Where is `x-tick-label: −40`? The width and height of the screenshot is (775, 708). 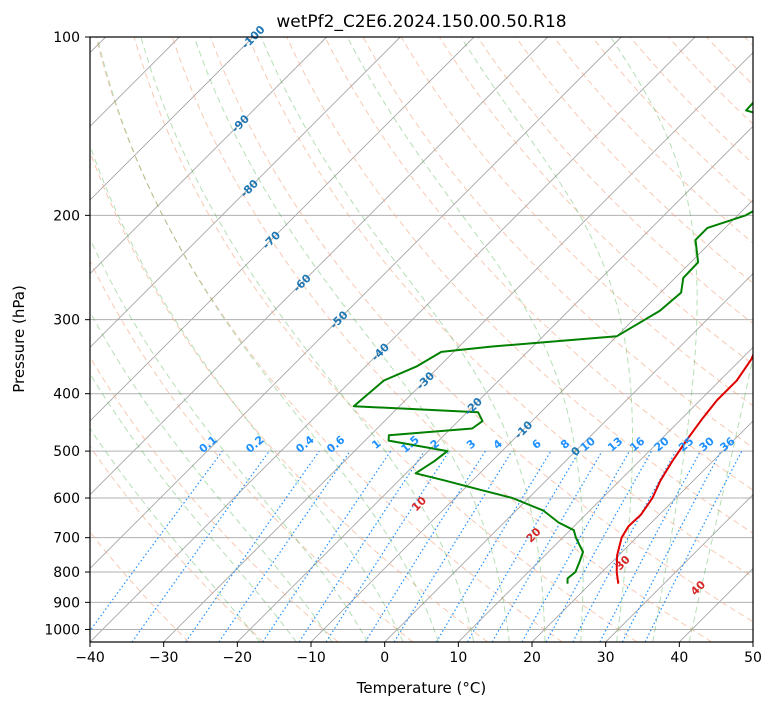 x-tick-label: −40 is located at coordinates (90, 658).